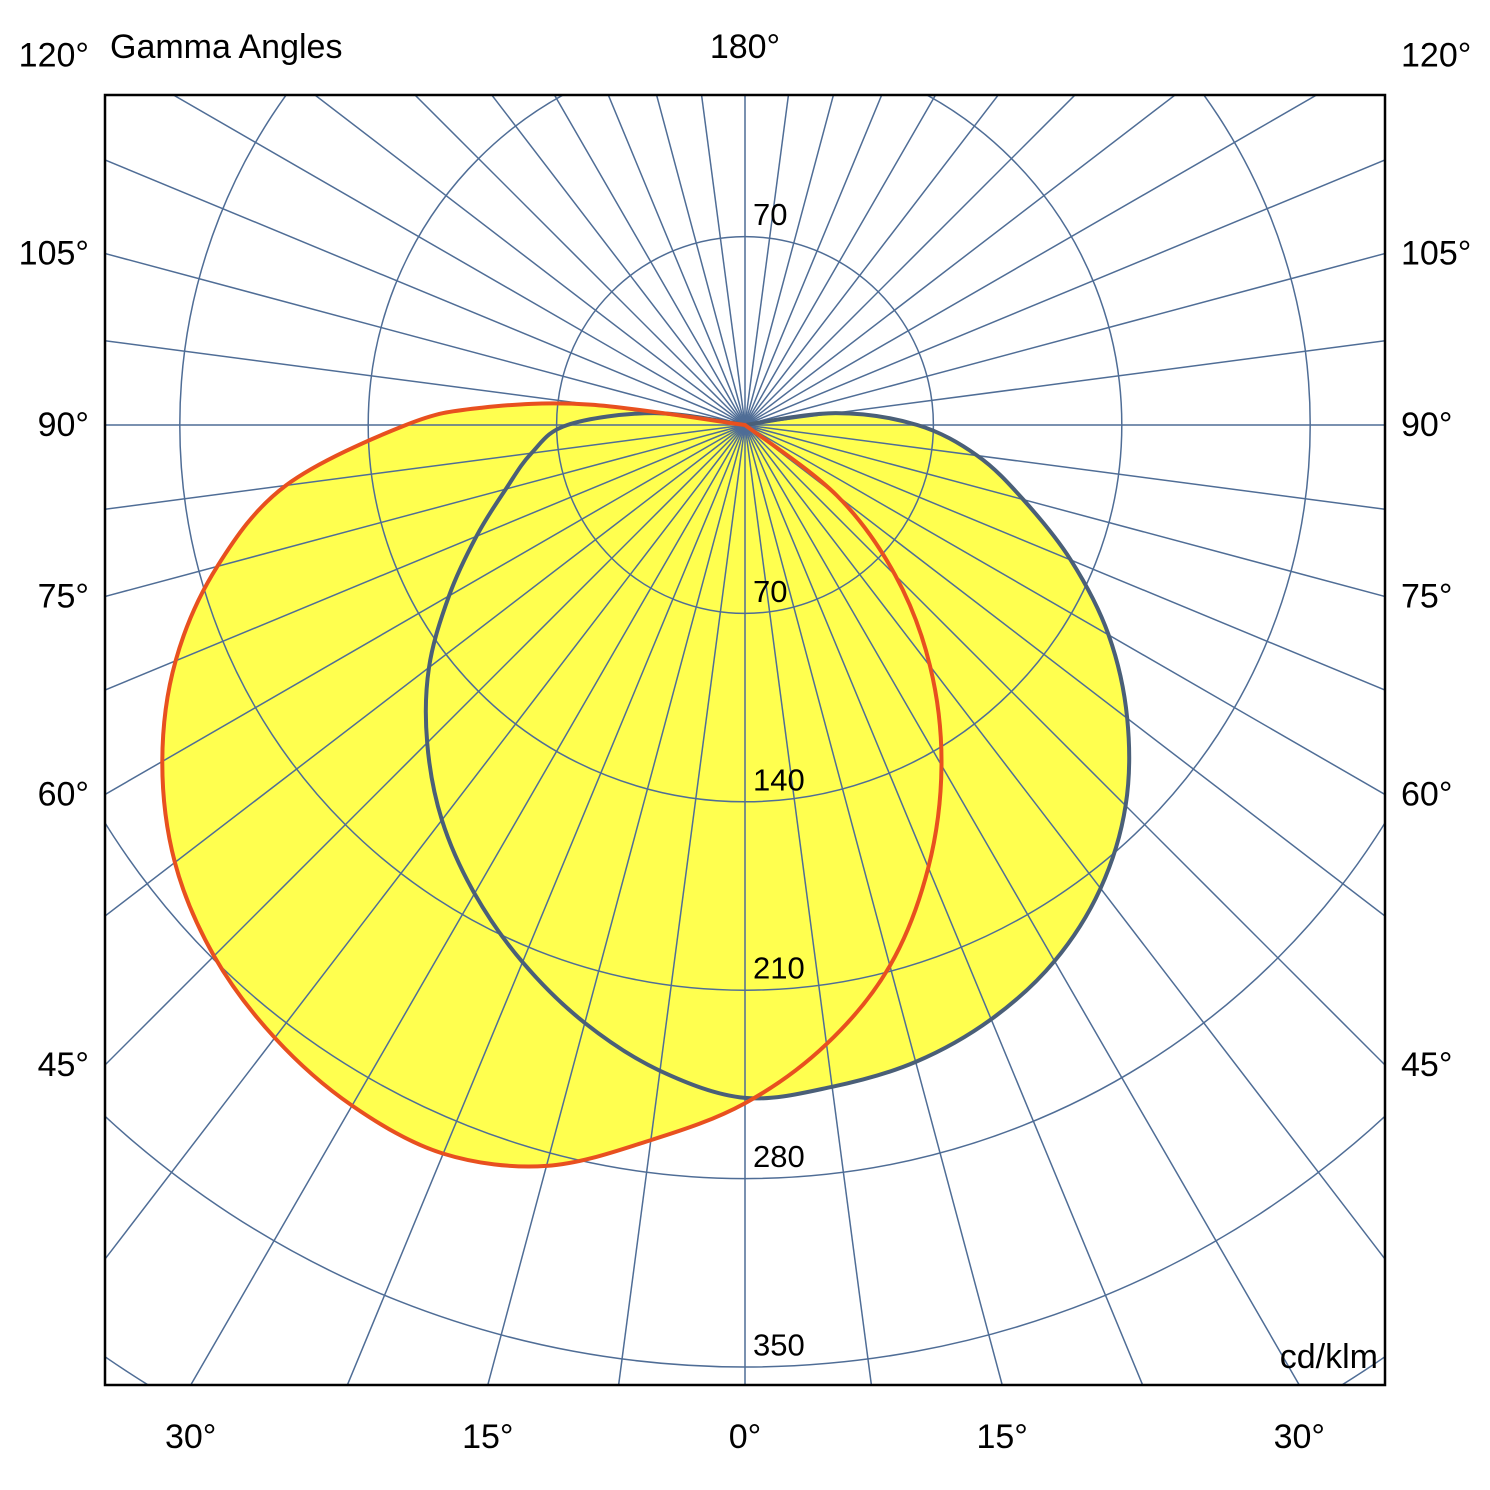 The height and width of the screenshot is (1490, 1490). I want to click on gamma-label-right-60: 60°, so click(1426, 795).